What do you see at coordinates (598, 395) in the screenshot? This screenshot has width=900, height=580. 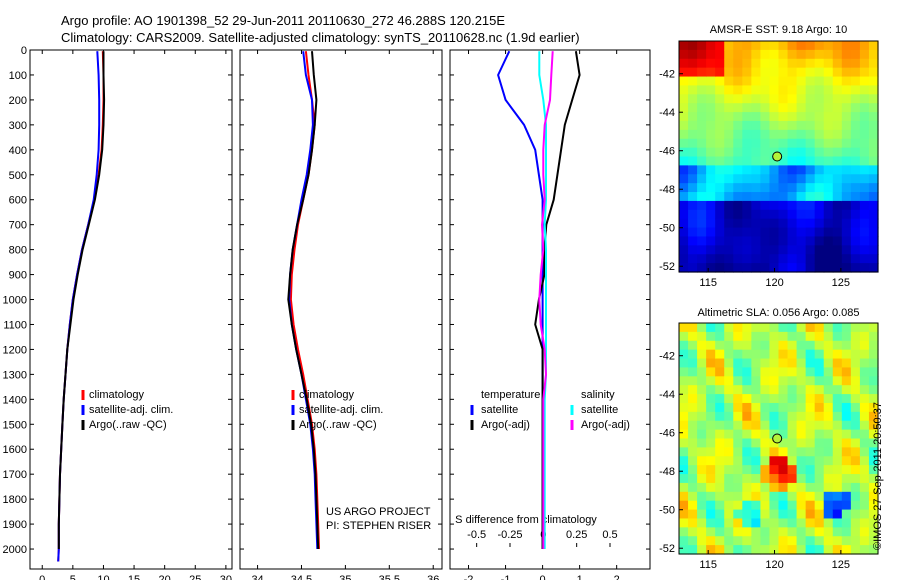 I see `legend-group-title: salinity` at bounding box center [598, 395].